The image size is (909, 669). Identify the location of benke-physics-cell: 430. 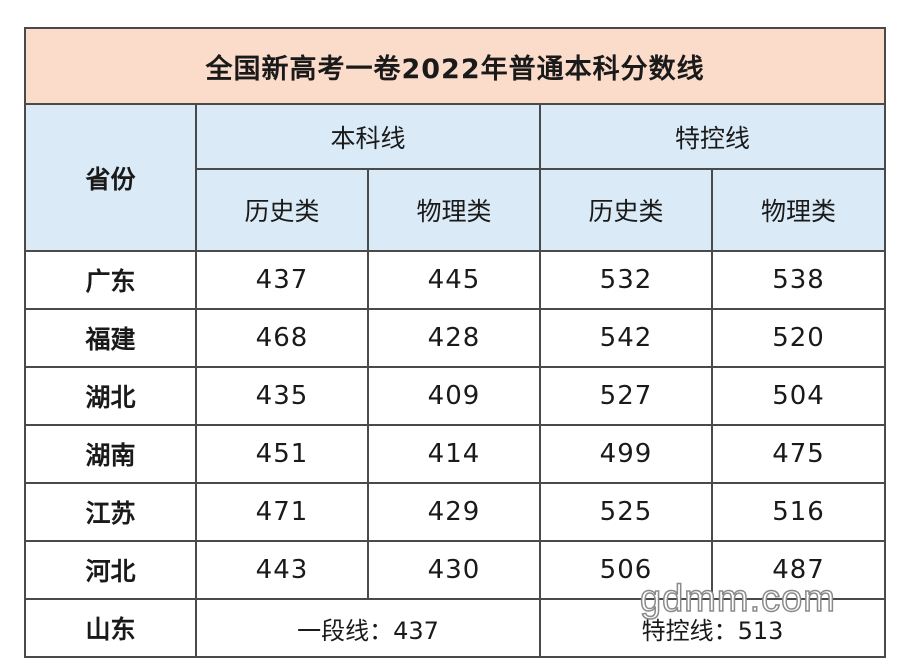
(454, 570).